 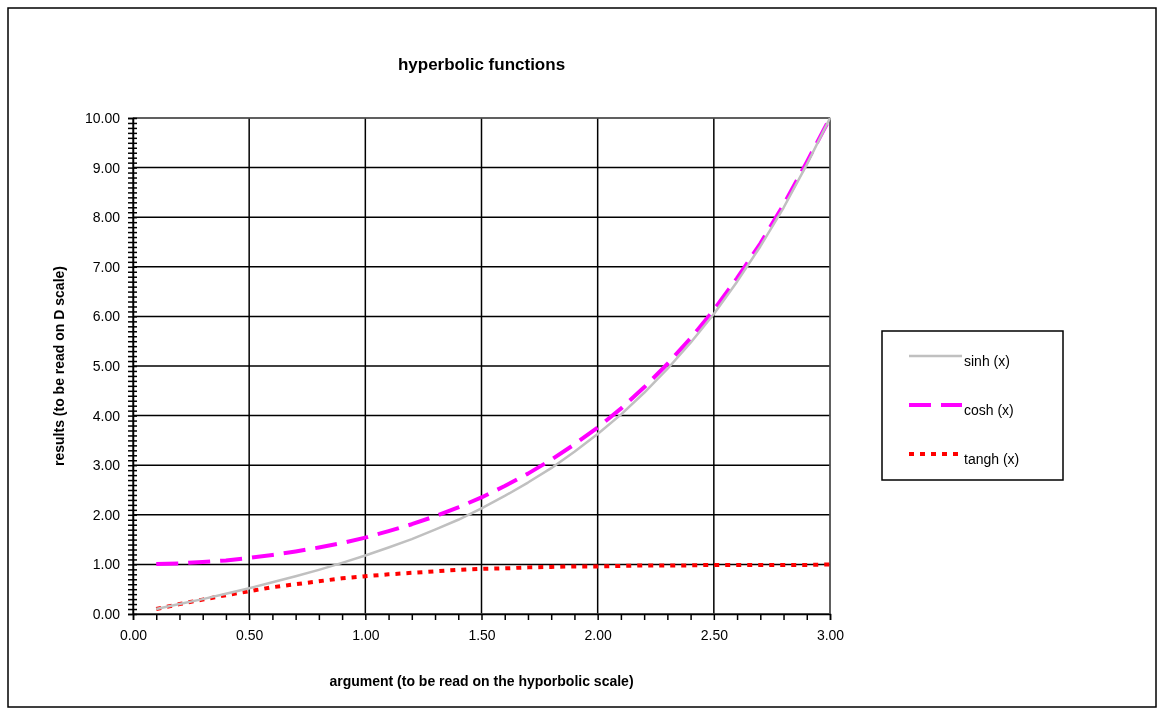 What do you see at coordinates (714, 634) in the screenshot?
I see `x-tick-label: 2.50` at bounding box center [714, 634].